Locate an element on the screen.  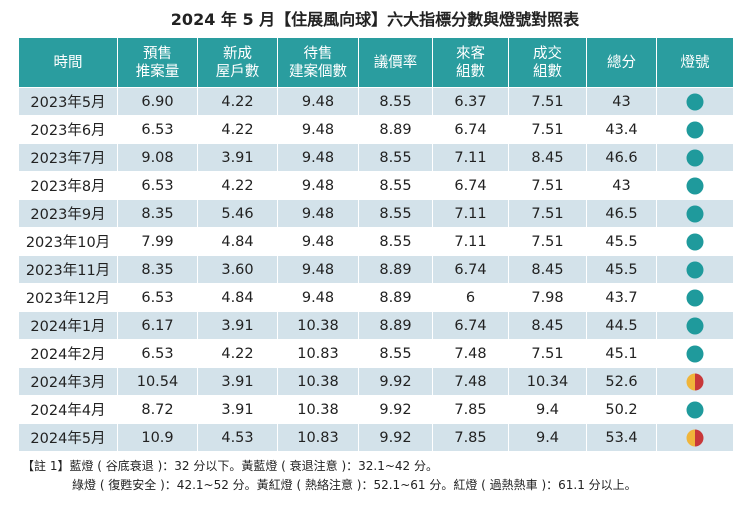
table-row: 2023年11月 8.35 3.60 9.48 8.89 6.74 8.45 45.5 is located at coordinates (376, 269).